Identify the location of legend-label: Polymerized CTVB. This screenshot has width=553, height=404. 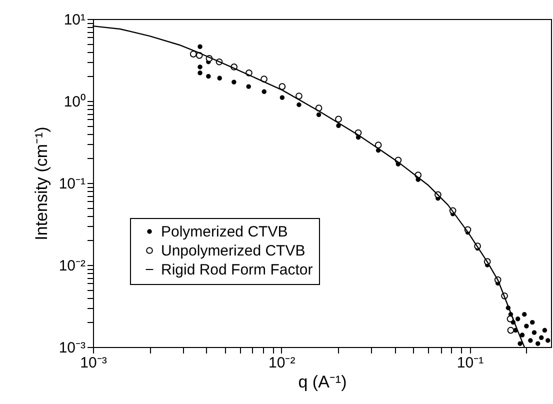
(224, 232).